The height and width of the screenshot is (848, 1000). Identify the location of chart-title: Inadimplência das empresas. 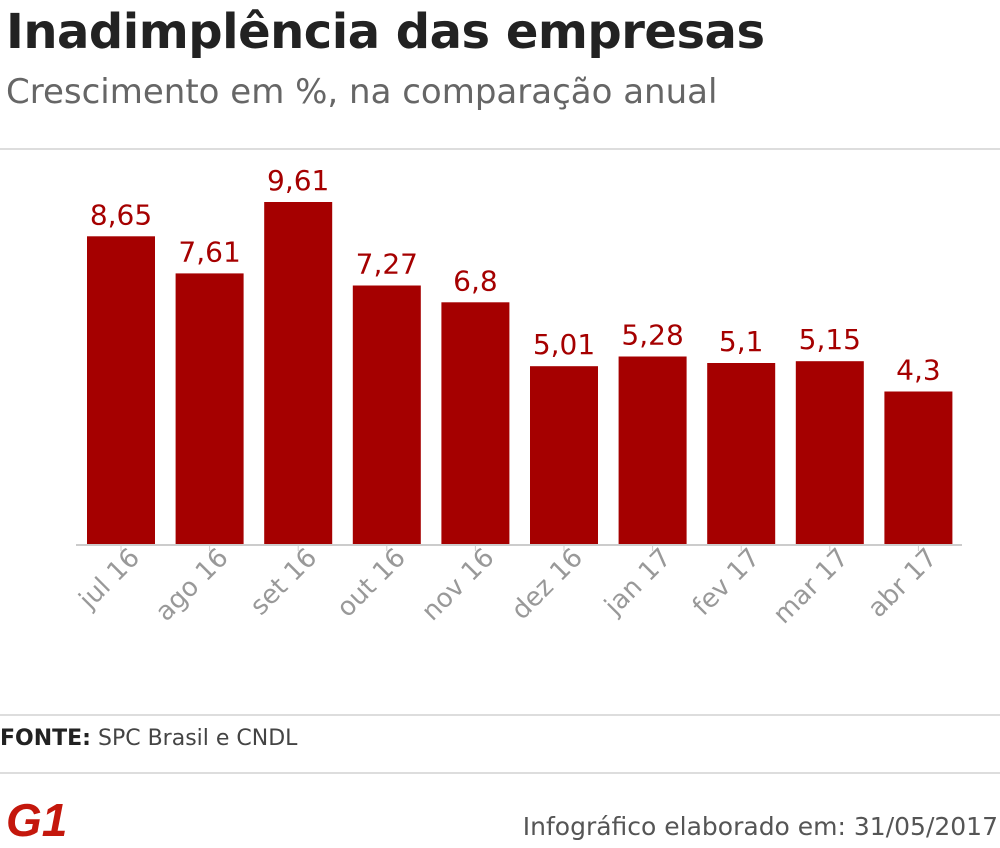
(385, 32).